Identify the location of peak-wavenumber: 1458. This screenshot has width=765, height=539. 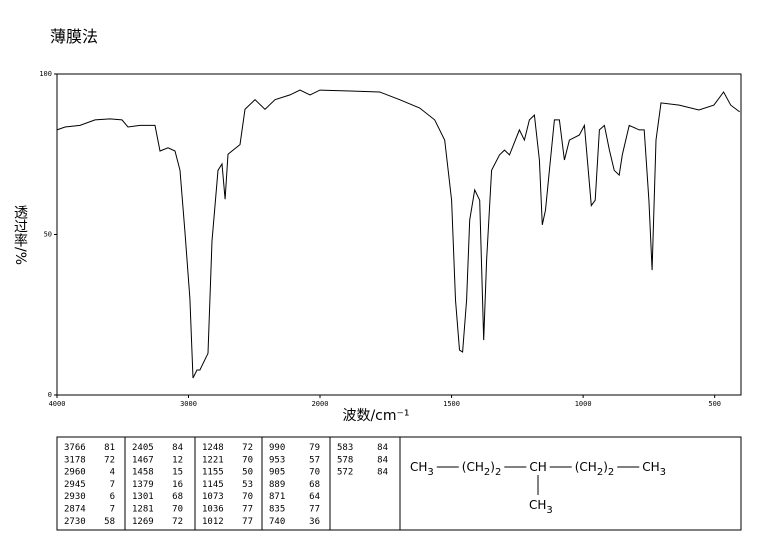
(143, 473).